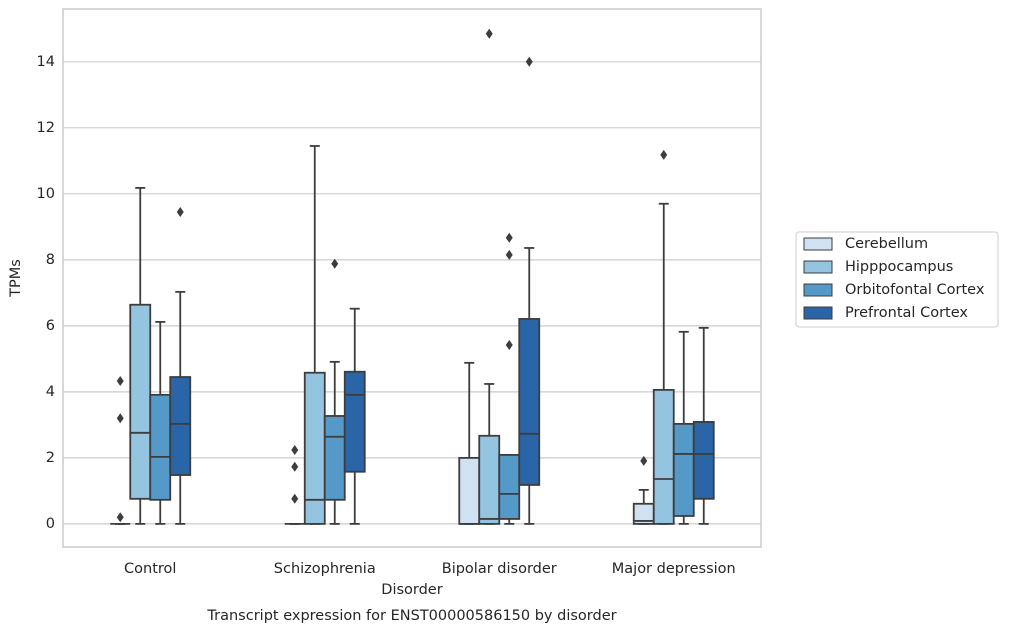 This screenshot has width=1009, height=634. I want to click on legend-label: Orbitofontal Cortex, so click(915, 290).